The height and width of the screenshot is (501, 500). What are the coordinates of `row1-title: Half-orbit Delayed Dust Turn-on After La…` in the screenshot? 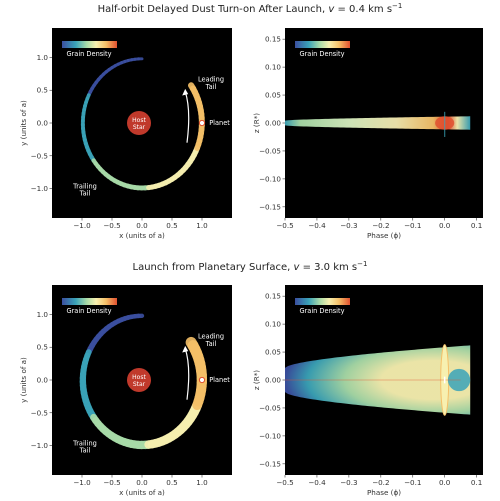 It's located at (250, 8).